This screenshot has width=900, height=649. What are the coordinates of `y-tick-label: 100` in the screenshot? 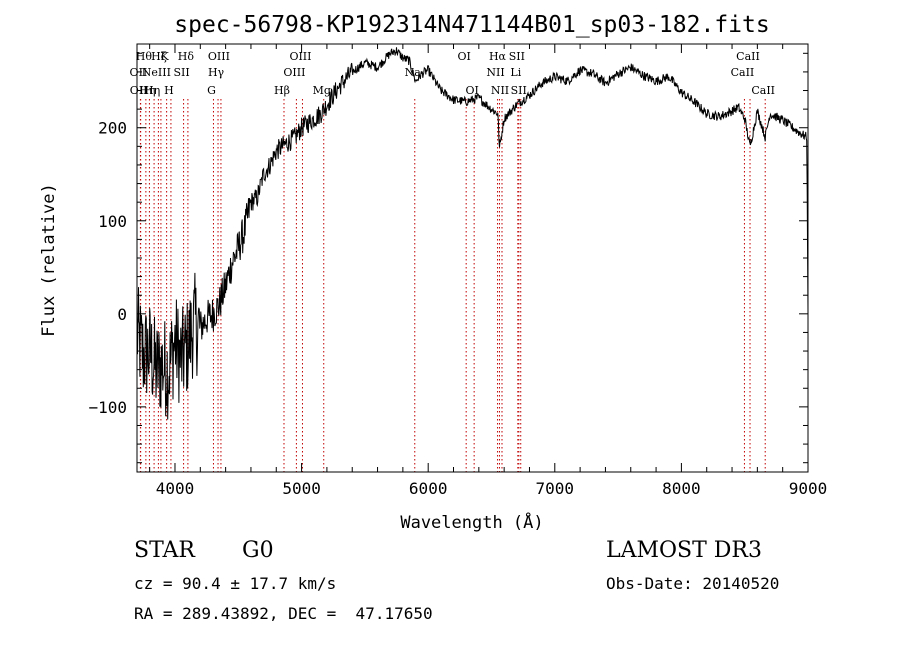 It's located at (112, 221).